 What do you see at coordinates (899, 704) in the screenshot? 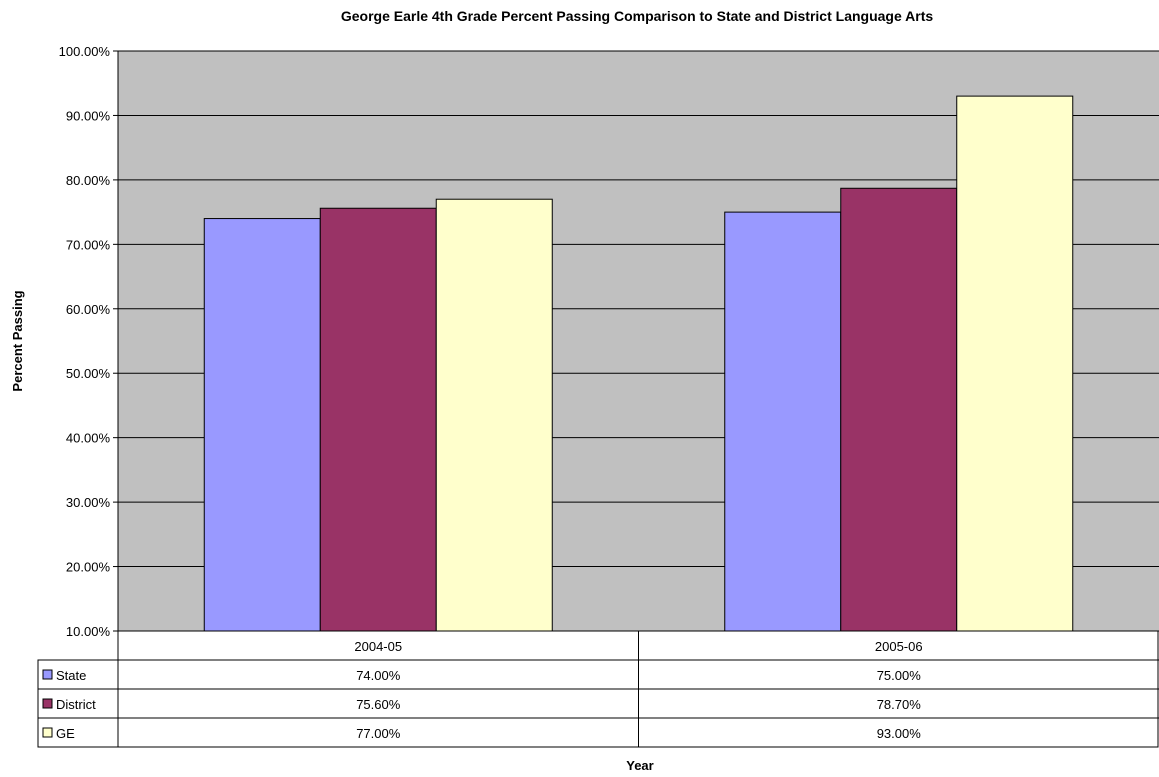
I see `data-label: 78.70%` at bounding box center [899, 704].